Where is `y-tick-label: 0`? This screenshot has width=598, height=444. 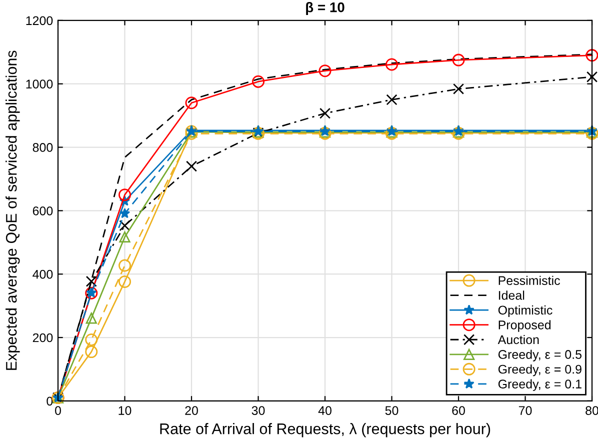
y-tick-label: 0 is located at coordinates (49, 401).